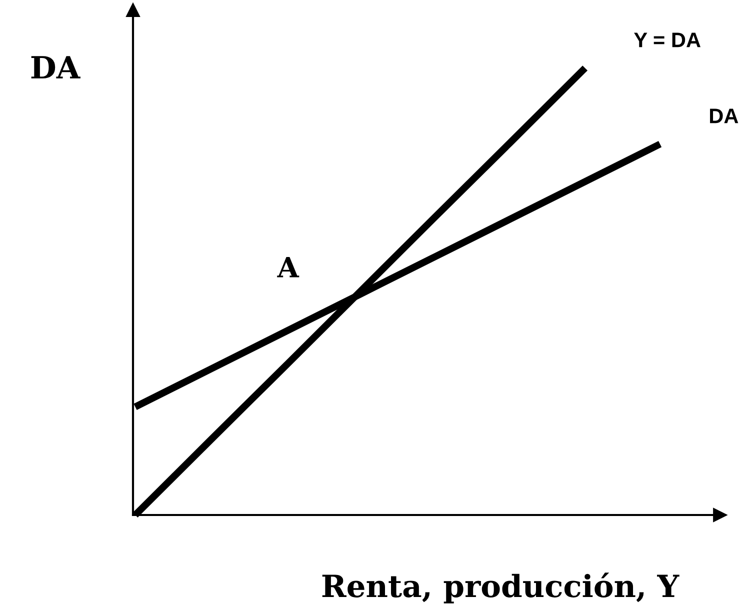 This screenshot has height=613, width=754. Describe the element at coordinates (501, 588) in the screenshot. I see `x-axis-title: Renta, producción, Y` at that location.